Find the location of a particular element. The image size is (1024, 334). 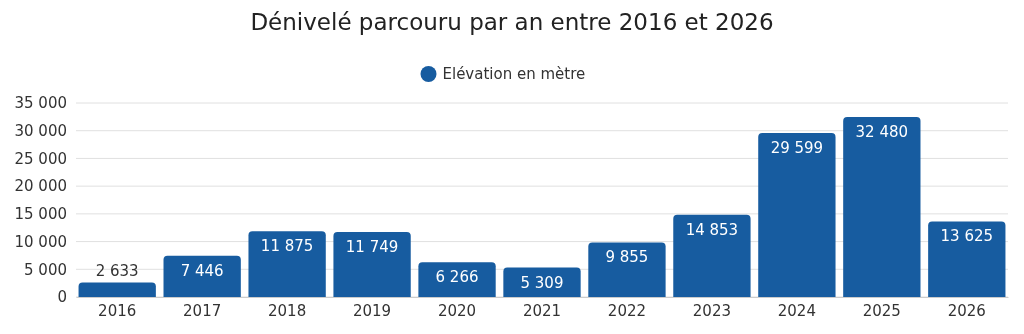

legend-label: Elévation en mètre is located at coordinates (514, 74).